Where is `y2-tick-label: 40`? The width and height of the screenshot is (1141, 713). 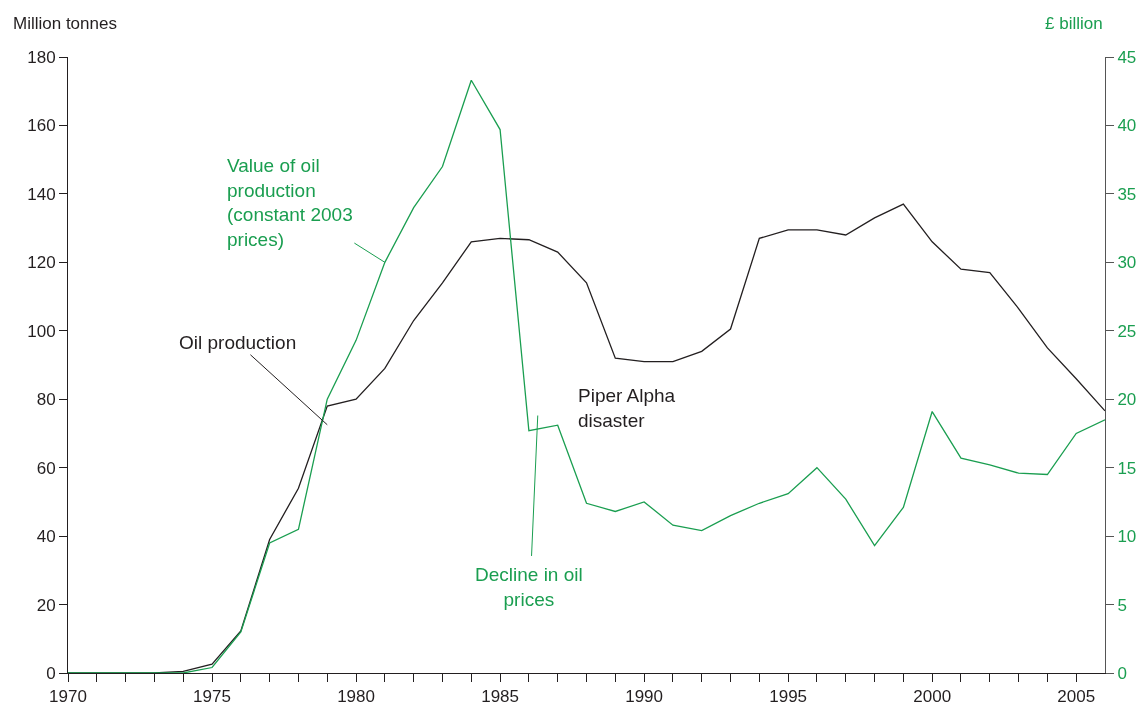 y2-tick-label: 40 is located at coordinates (1127, 126).